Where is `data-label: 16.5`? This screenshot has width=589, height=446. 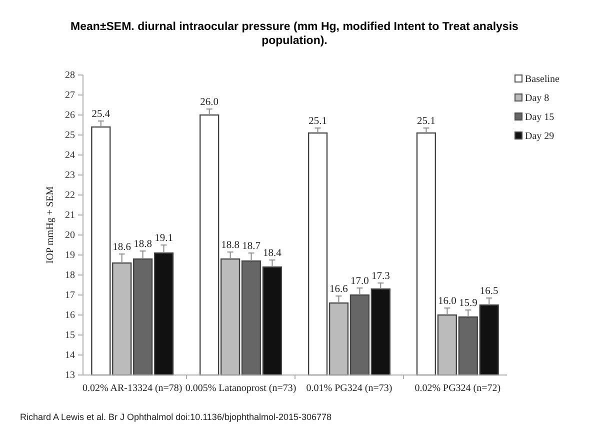 data-label: 16.5 is located at coordinates (489, 291).